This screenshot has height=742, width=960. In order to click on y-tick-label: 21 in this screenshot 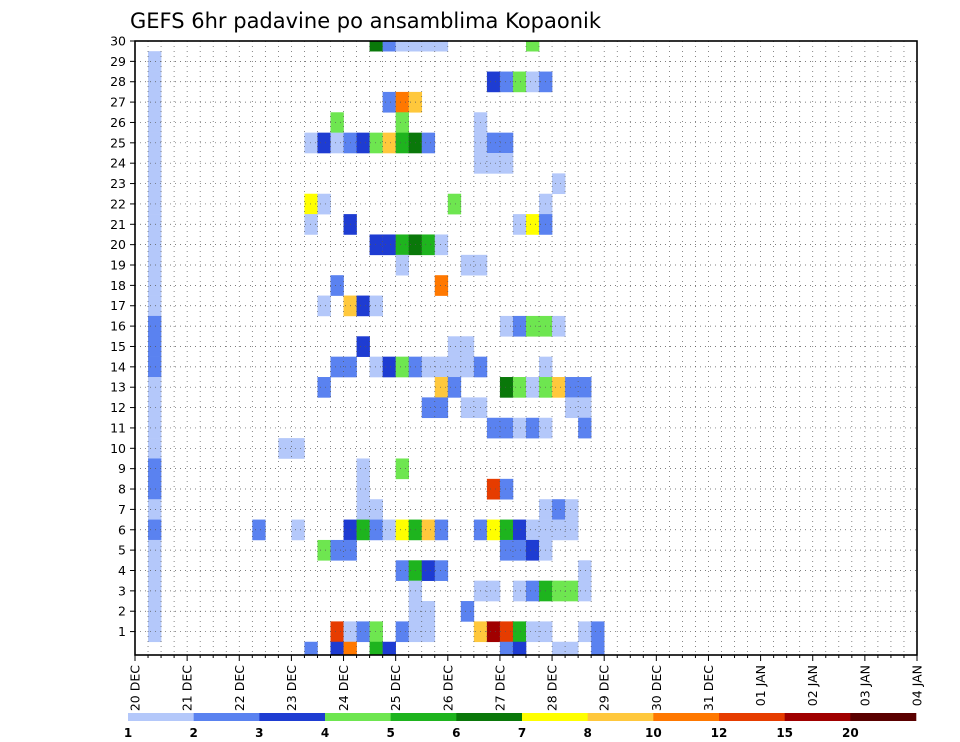, I will do `click(118, 224)`.